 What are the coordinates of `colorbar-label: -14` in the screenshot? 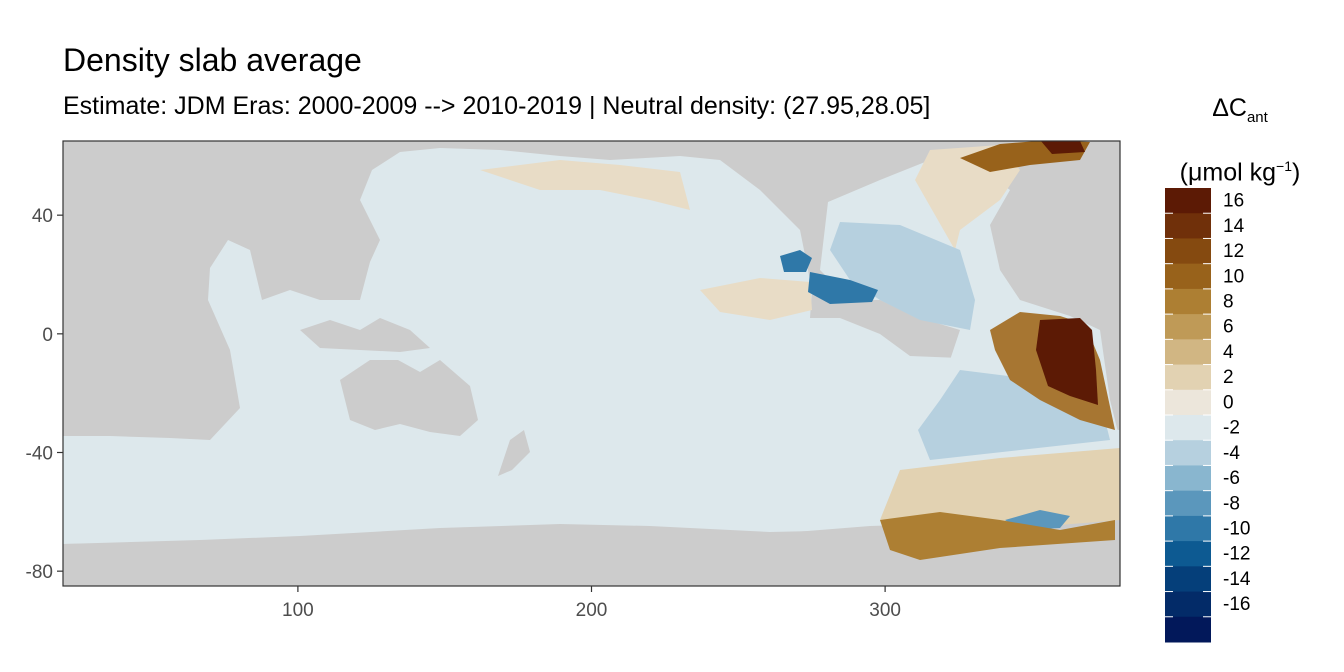 It's located at (1237, 579).